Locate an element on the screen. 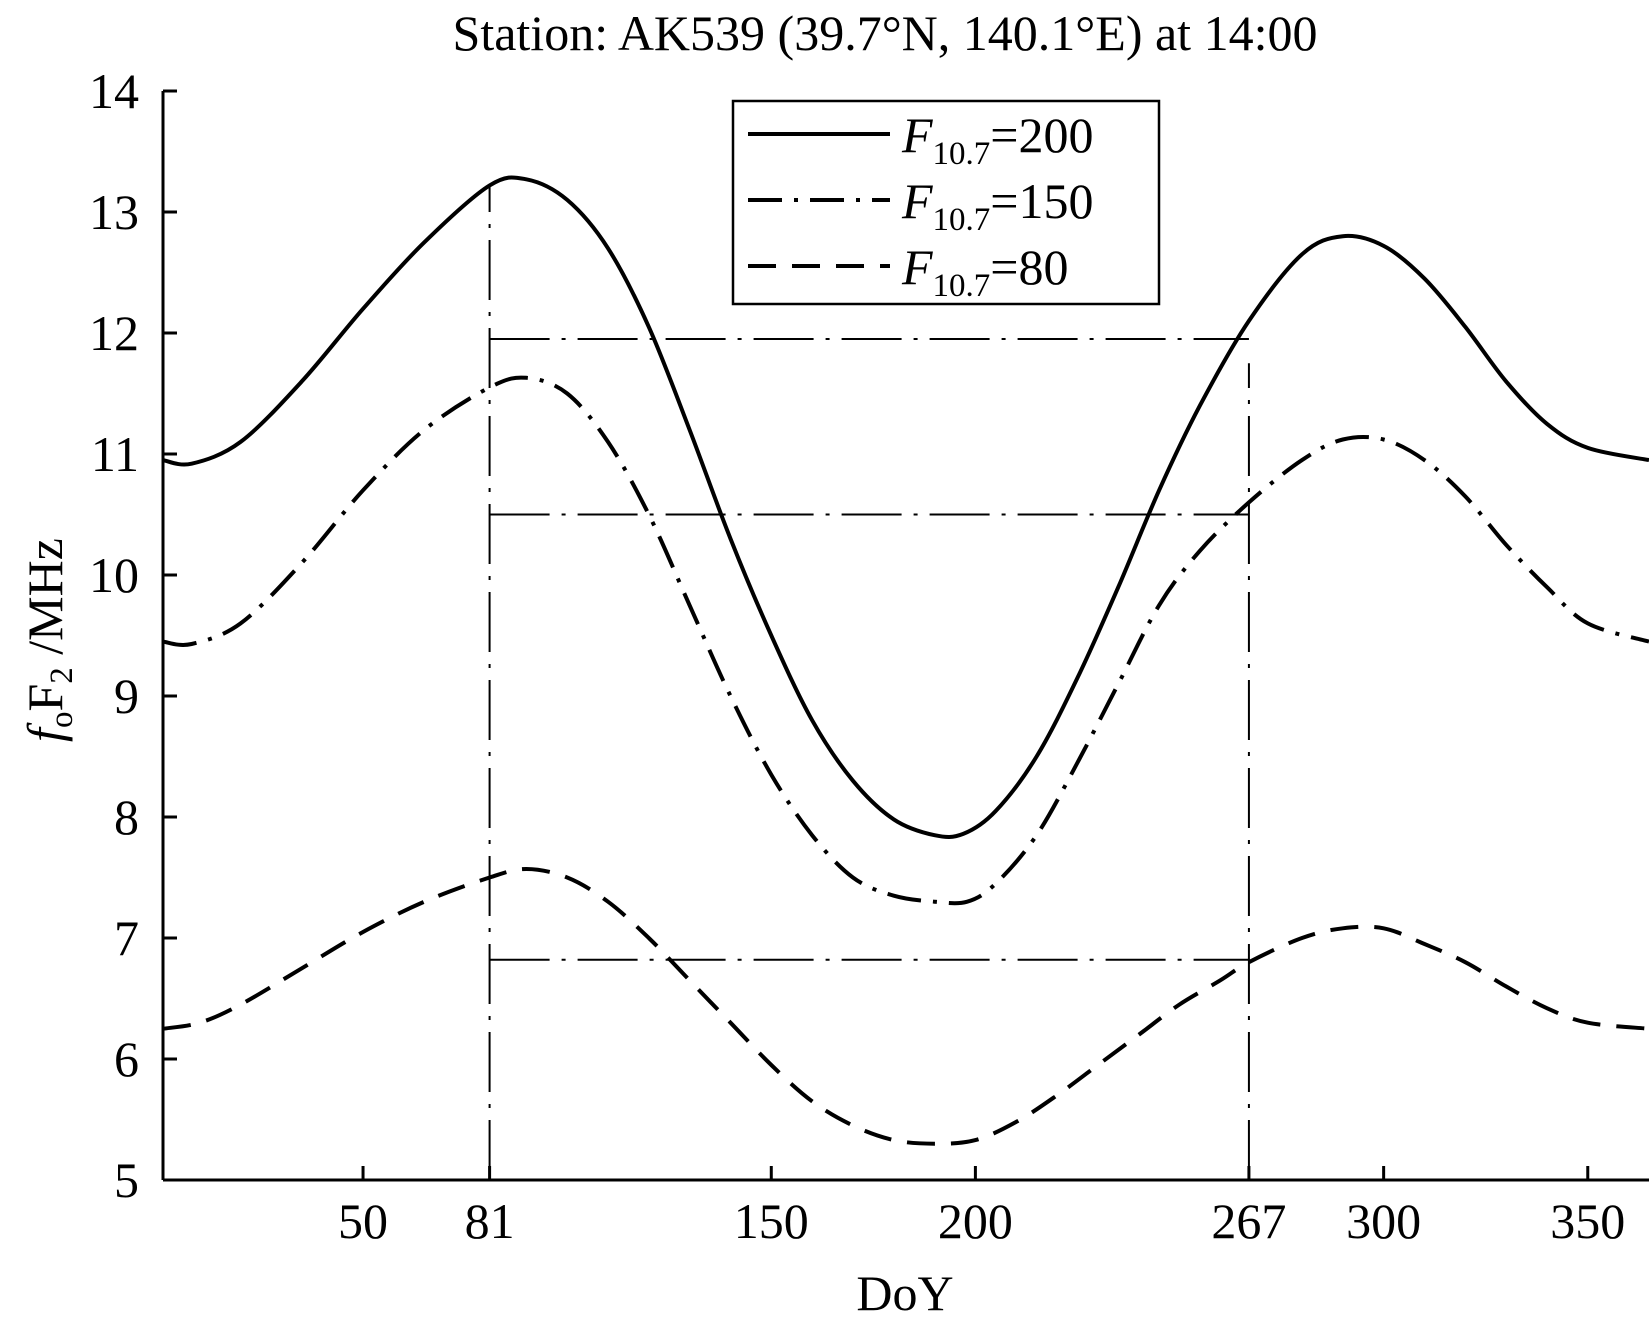 The height and width of the screenshot is (1320, 1649). y-axis-label: foF2 /MHz is located at coordinates (48, 640).